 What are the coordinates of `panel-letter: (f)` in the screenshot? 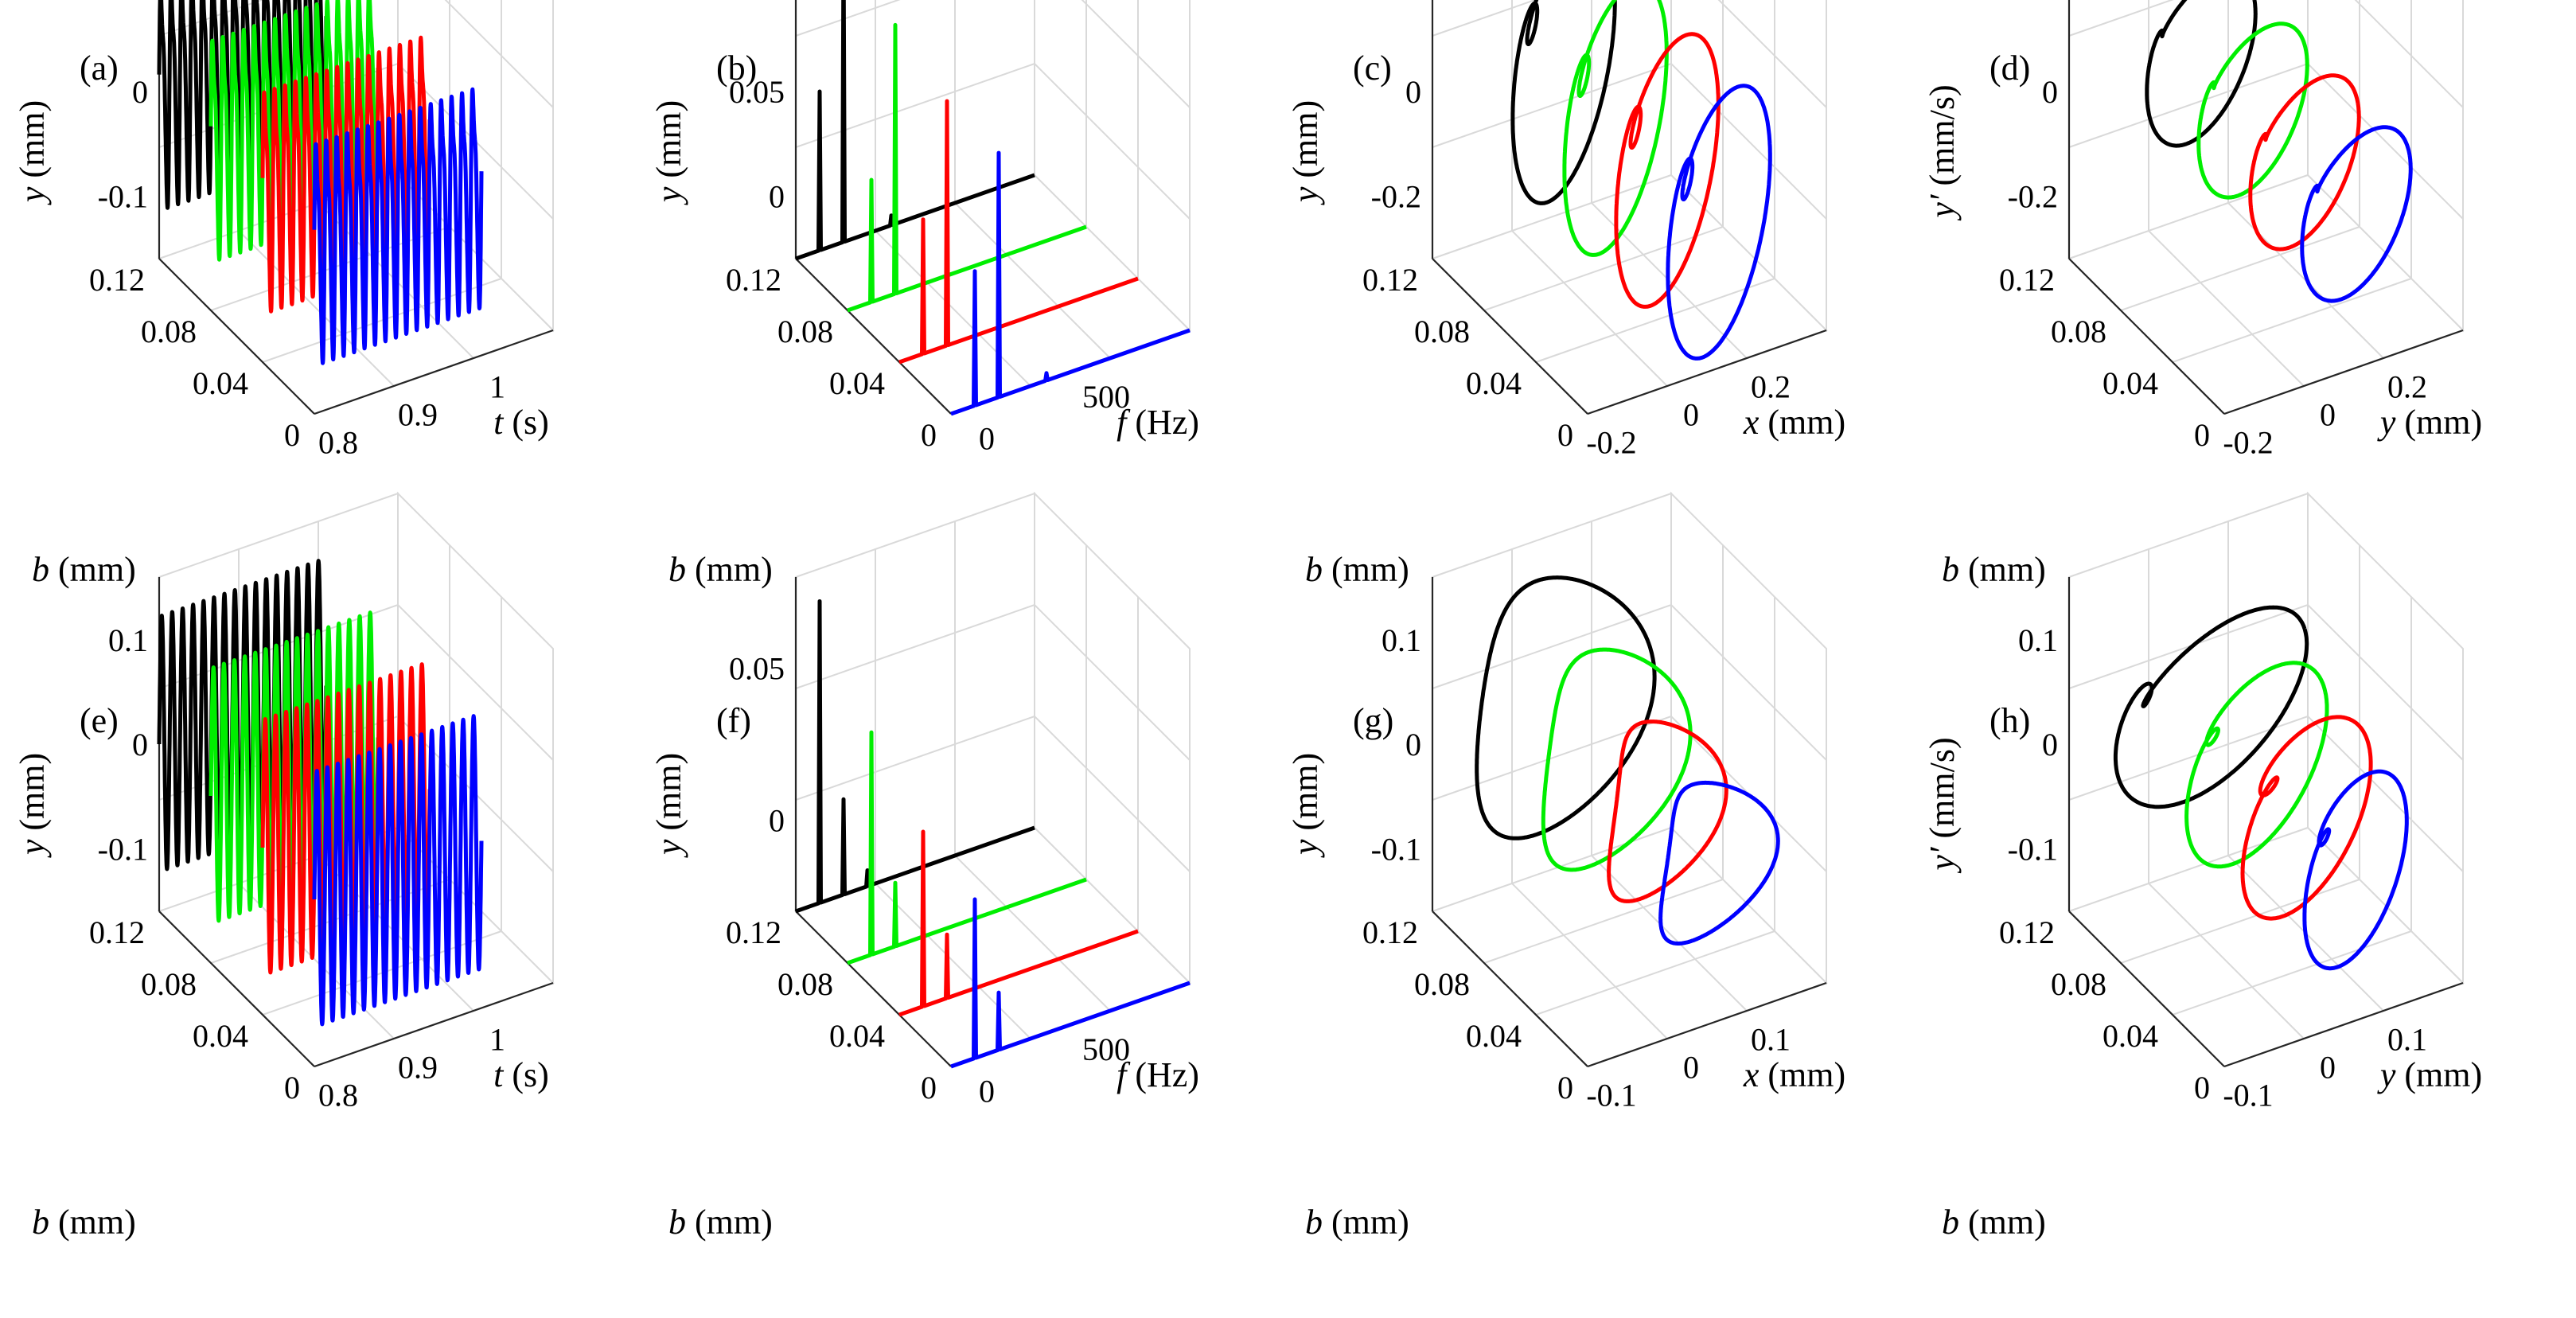 It's located at (733, 720).